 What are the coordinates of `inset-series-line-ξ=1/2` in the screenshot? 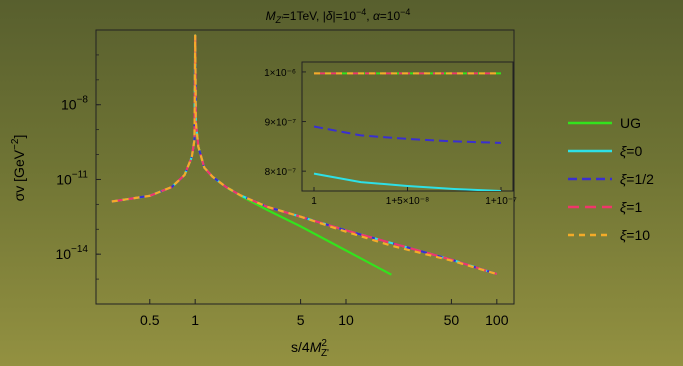 It's located at (407, 134).